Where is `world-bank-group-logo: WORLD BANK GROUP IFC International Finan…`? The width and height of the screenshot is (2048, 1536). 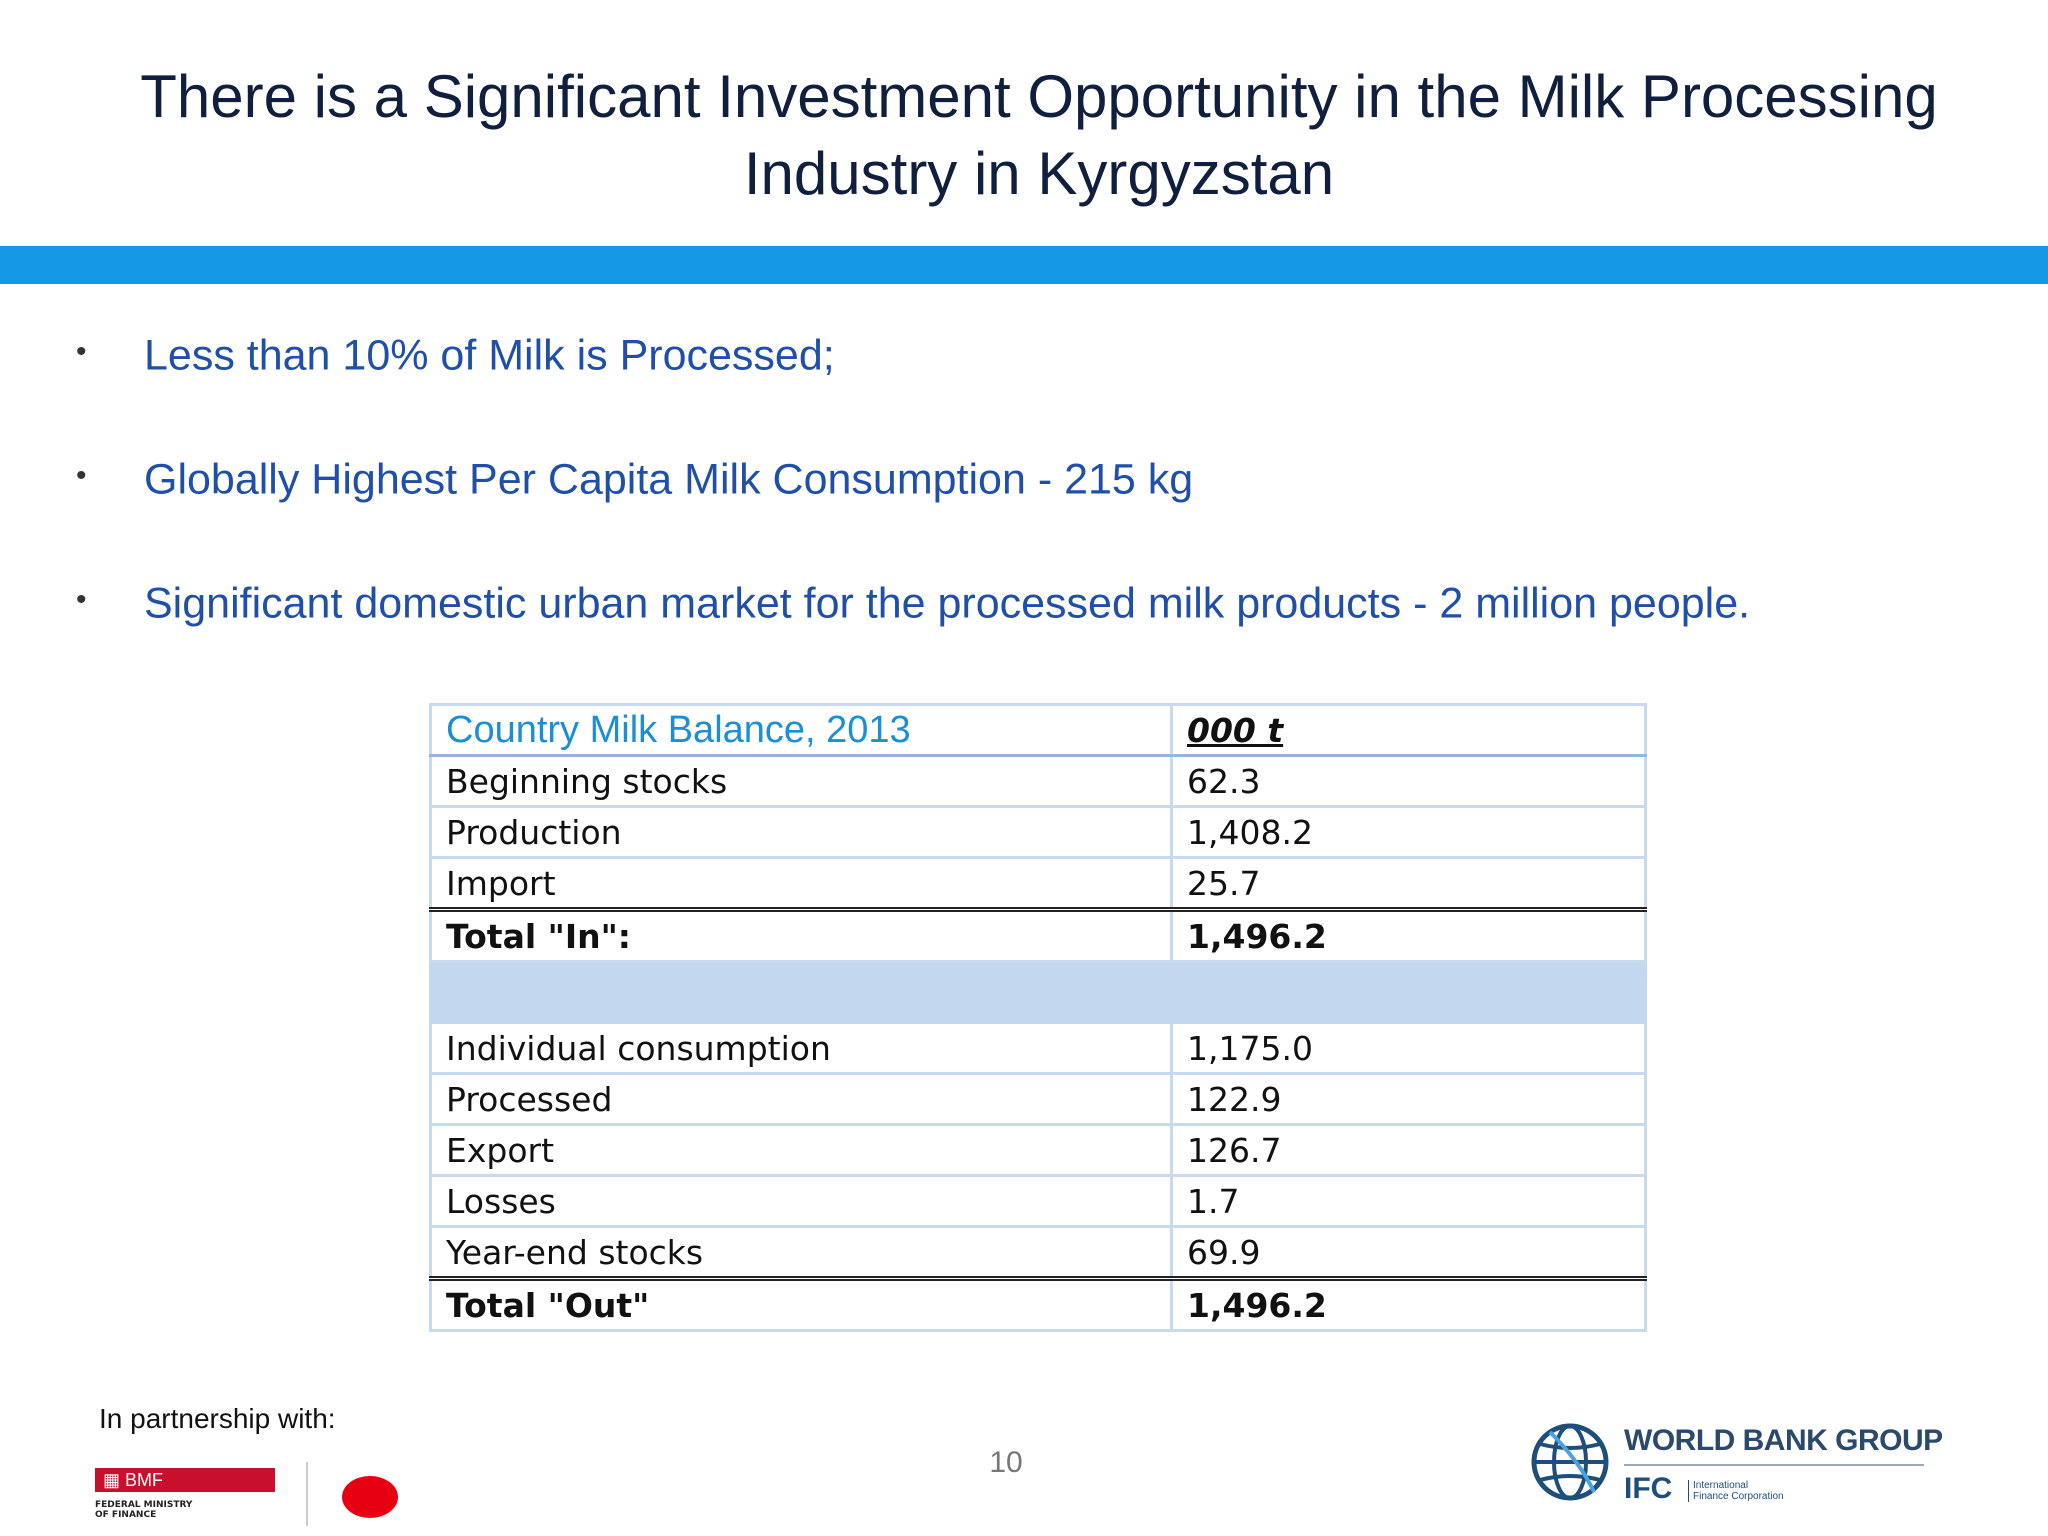 world-bank-group-logo: WORLD BANK GROUP IFC International Finan… is located at coordinates (1740, 1468).